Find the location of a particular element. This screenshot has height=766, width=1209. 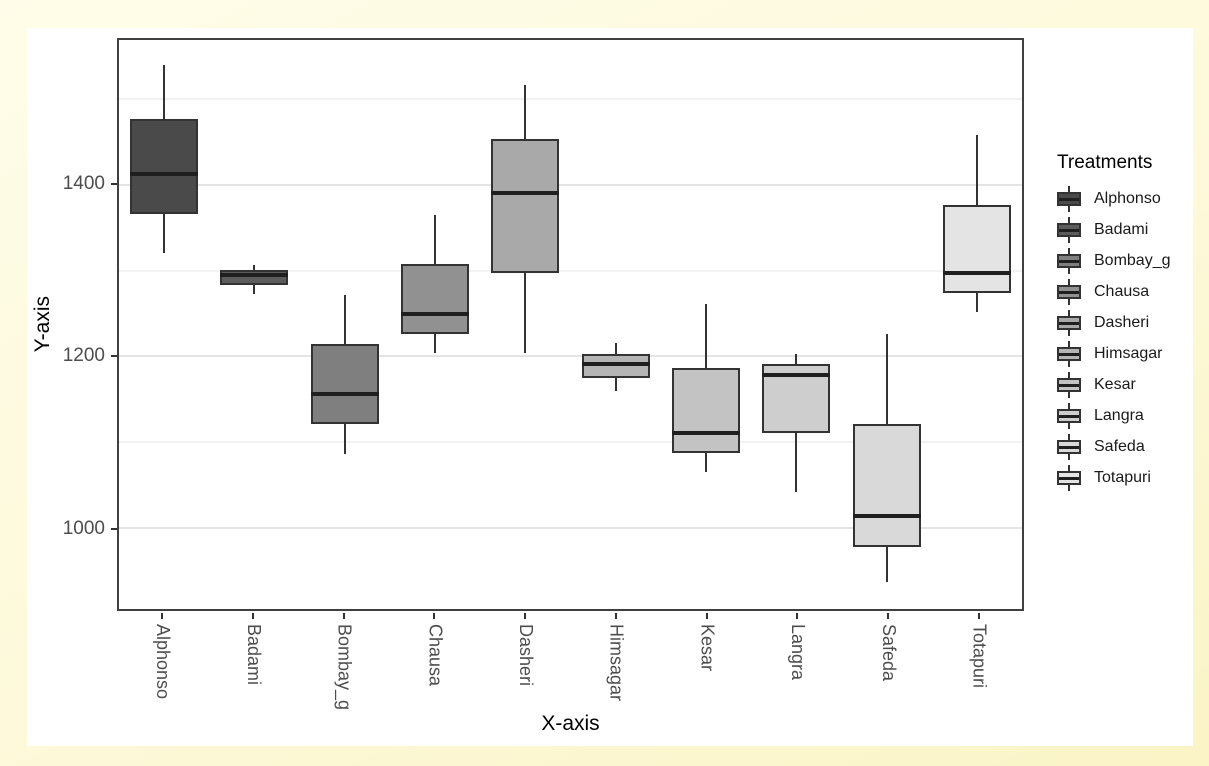

y-axis: 1000 1200 1400 is located at coordinates (72, 324).